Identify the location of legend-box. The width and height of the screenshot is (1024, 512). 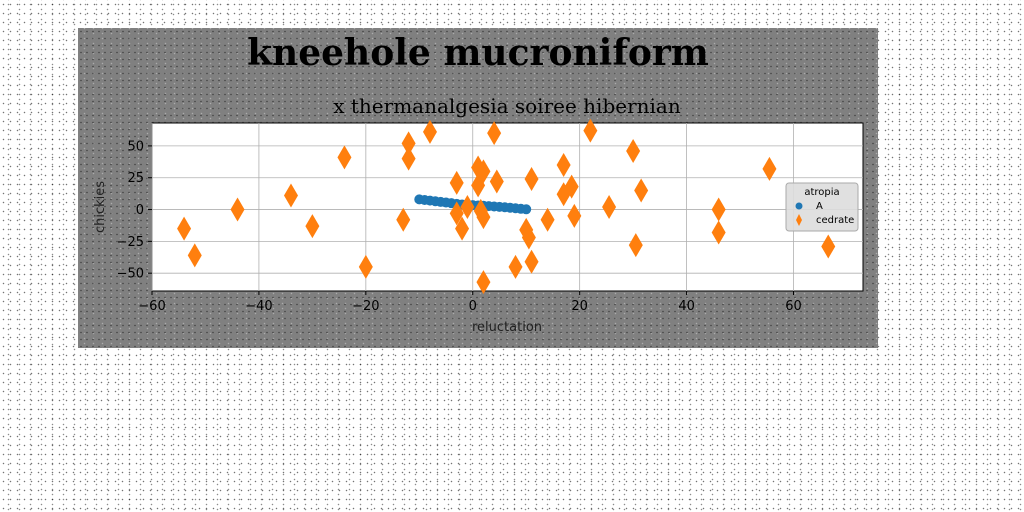
(822, 207).